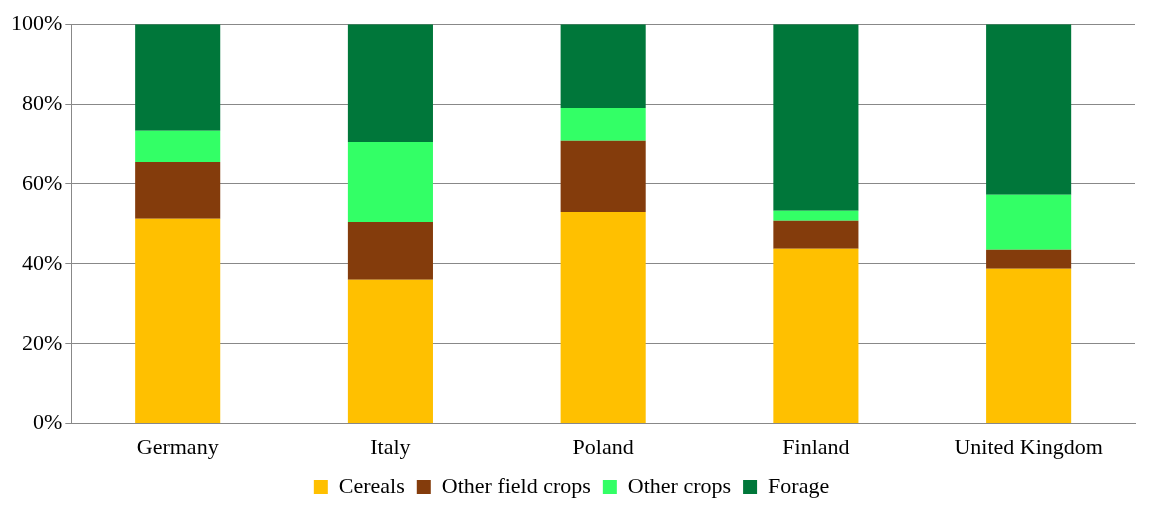  What do you see at coordinates (42, 182) in the screenshot?
I see `y-tick-label: 60%` at bounding box center [42, 182].